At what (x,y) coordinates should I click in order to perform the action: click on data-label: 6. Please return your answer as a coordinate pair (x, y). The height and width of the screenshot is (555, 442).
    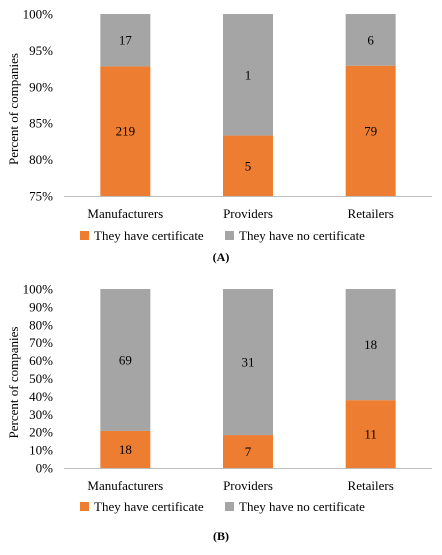
    Looking at the image, I should click on (370, 39).